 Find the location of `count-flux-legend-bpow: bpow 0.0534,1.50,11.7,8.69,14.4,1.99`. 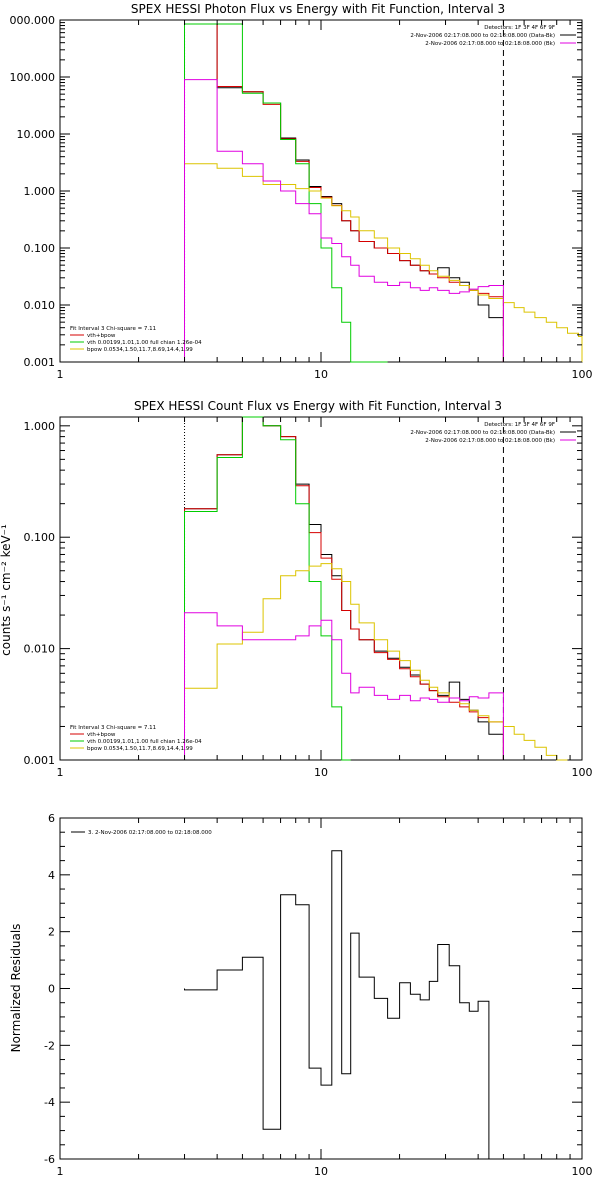

count-flux-legend-bpow: bpow 0.0534,1.50,11.7,8.69,14.4,1.99 is located at coordinates (140, 749).